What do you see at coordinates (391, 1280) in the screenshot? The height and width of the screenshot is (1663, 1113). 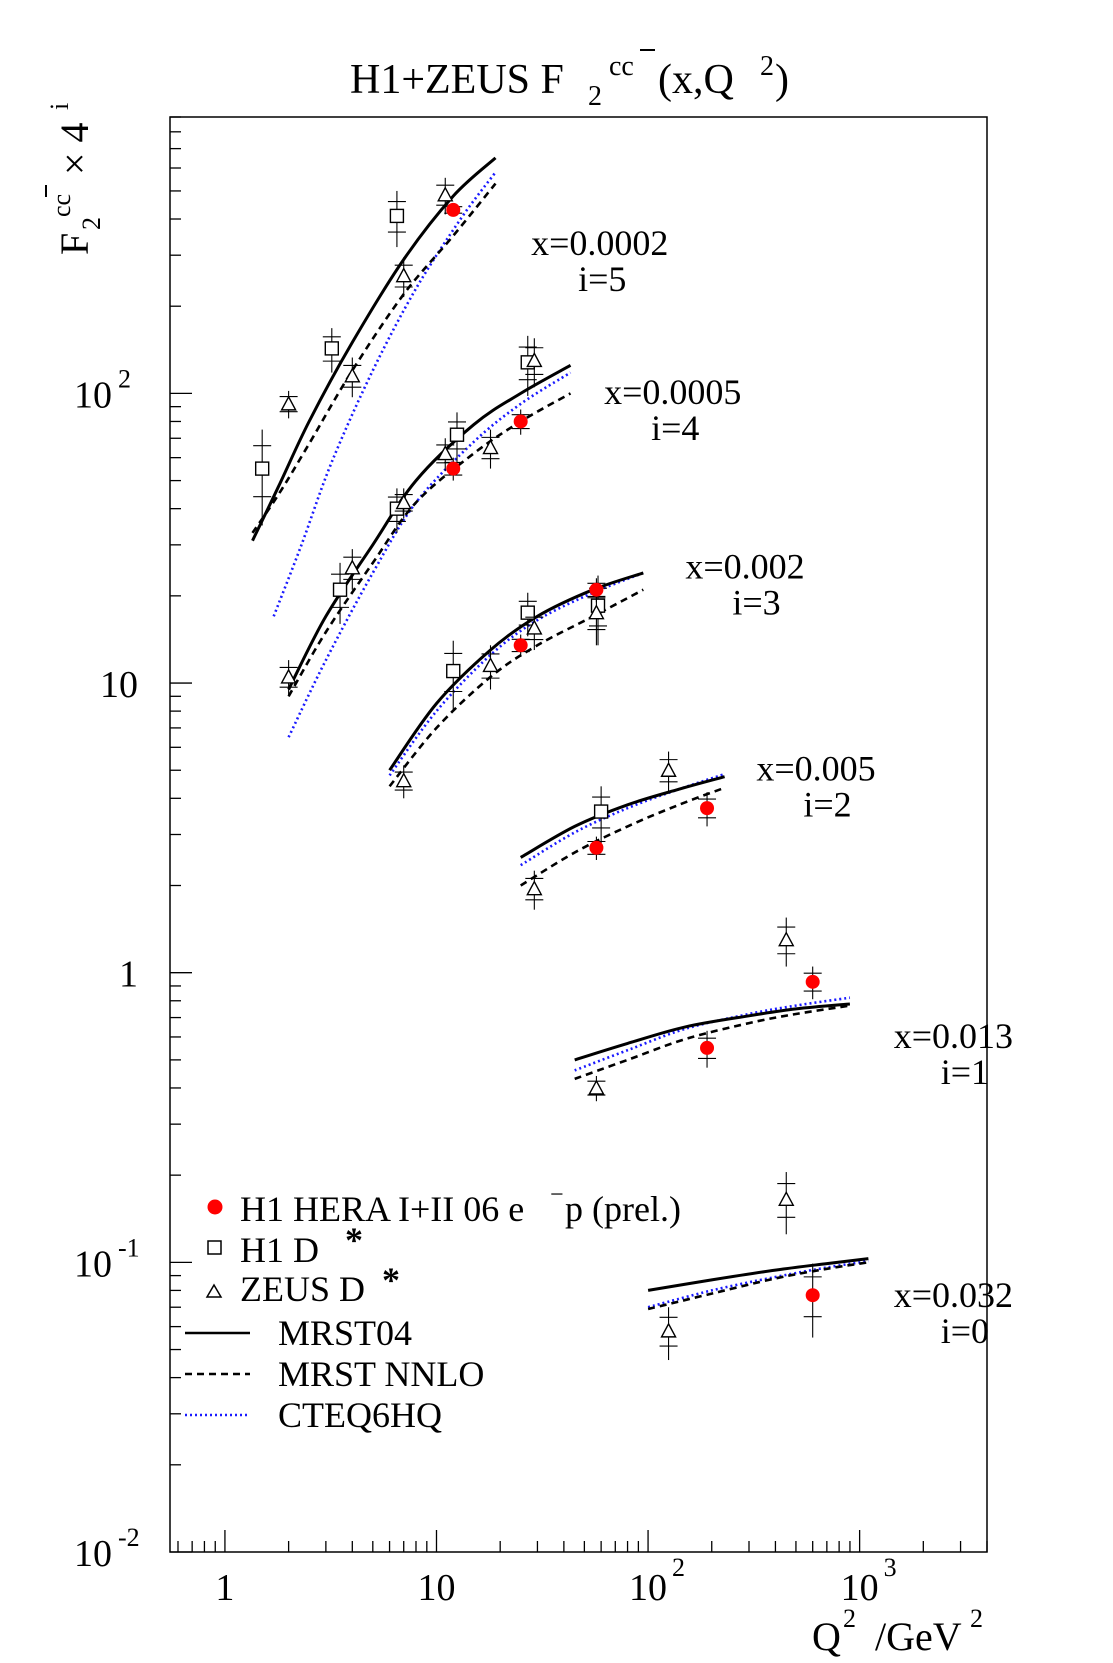 I see `legend-zeus-sup: *` at bounding box center [391, 1280].